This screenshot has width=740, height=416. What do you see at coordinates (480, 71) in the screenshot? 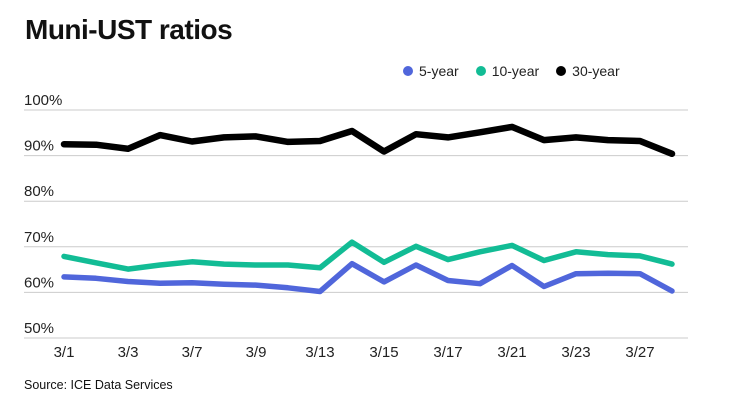
I see `legend-dot-10-year` at bounding box center [480, 71].